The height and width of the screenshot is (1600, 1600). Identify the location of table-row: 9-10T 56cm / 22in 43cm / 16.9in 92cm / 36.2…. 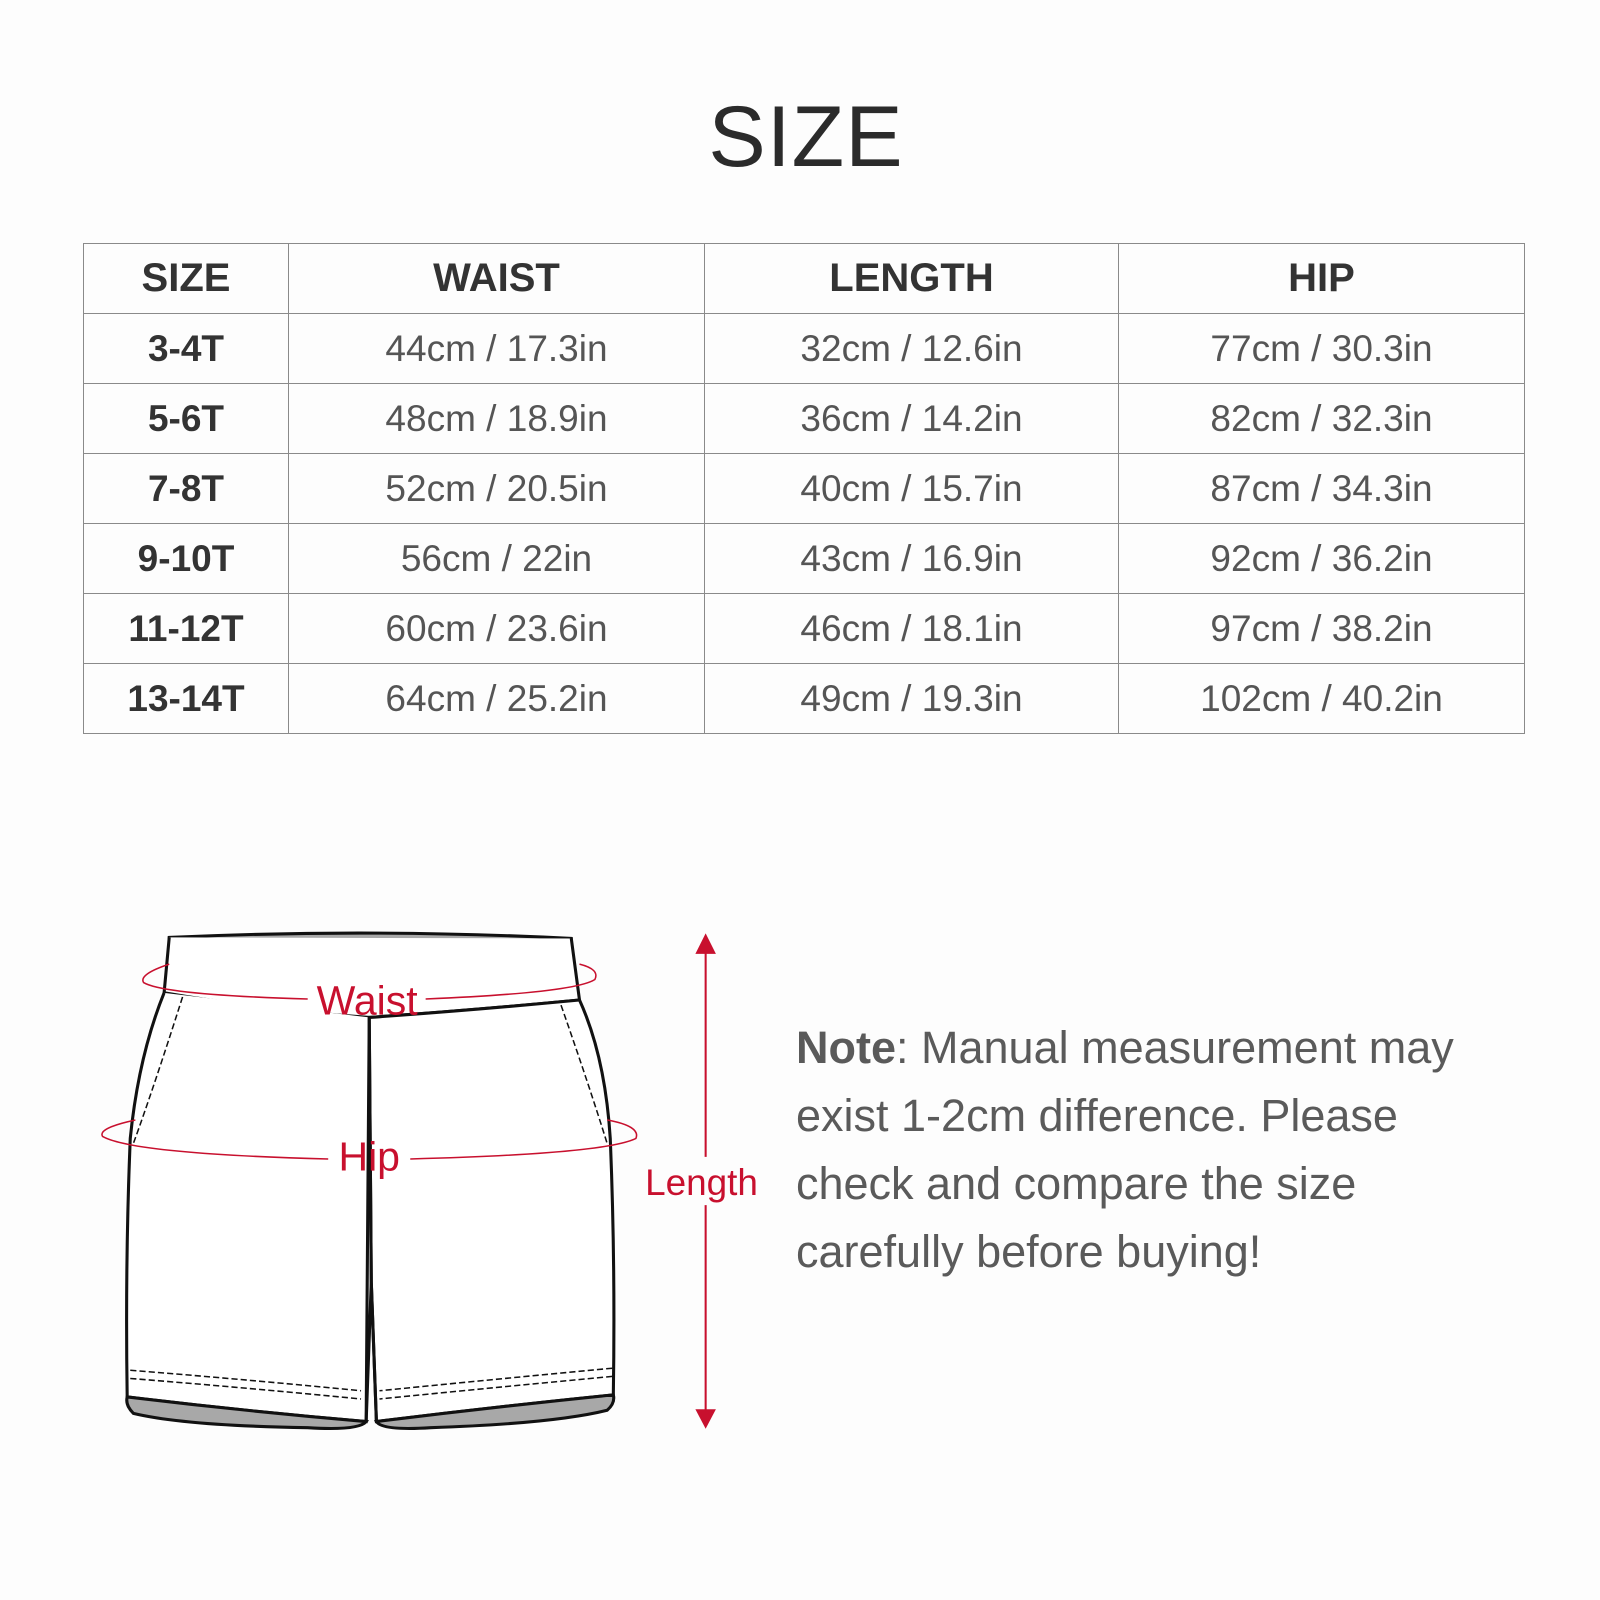
(804, 558).